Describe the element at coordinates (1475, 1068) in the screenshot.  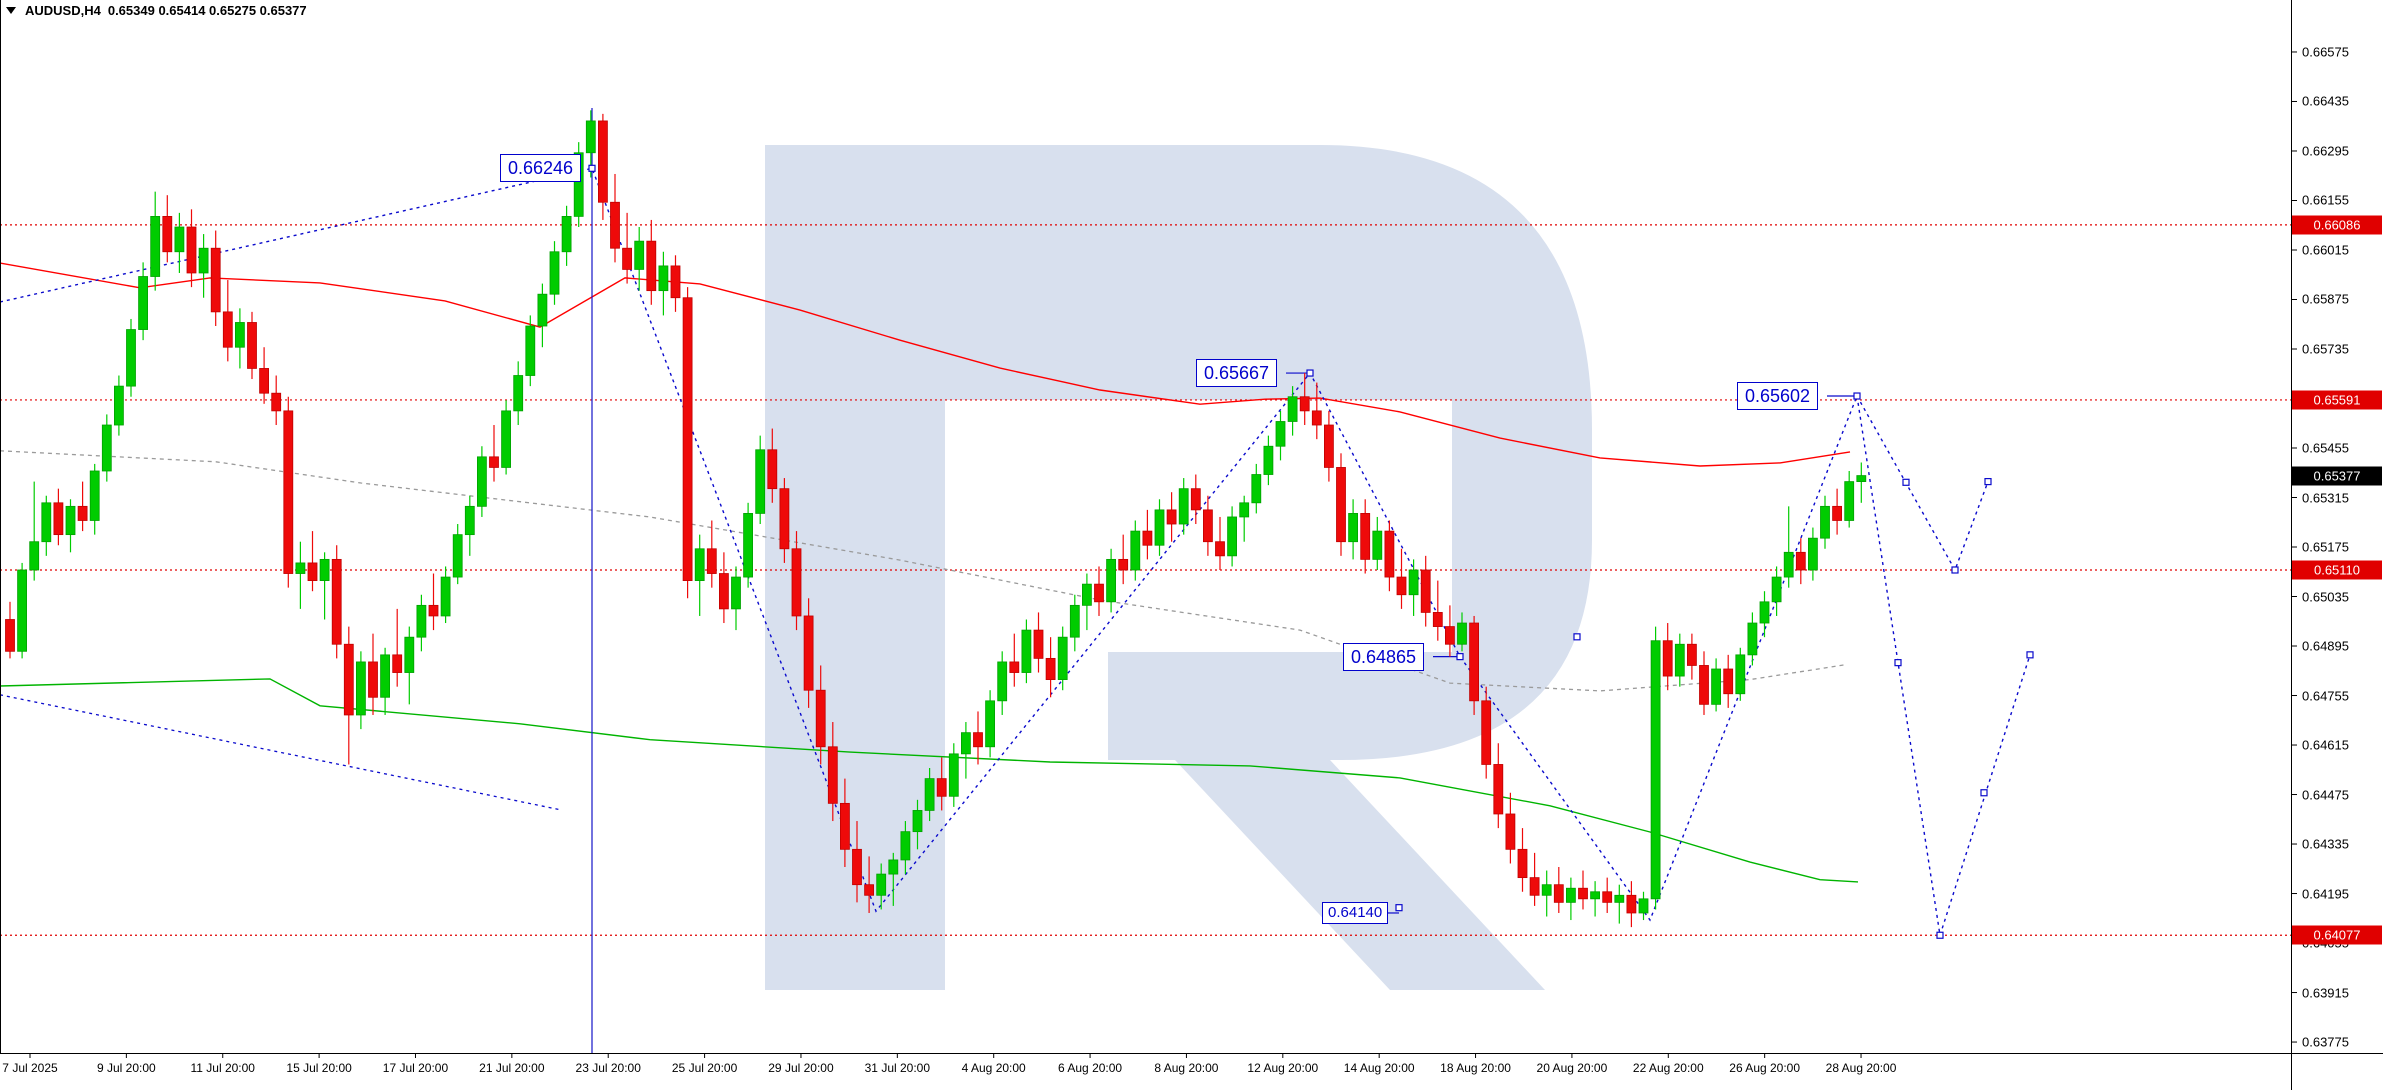
I see `date-tick-label: 18 Aug 20:00` at that location.